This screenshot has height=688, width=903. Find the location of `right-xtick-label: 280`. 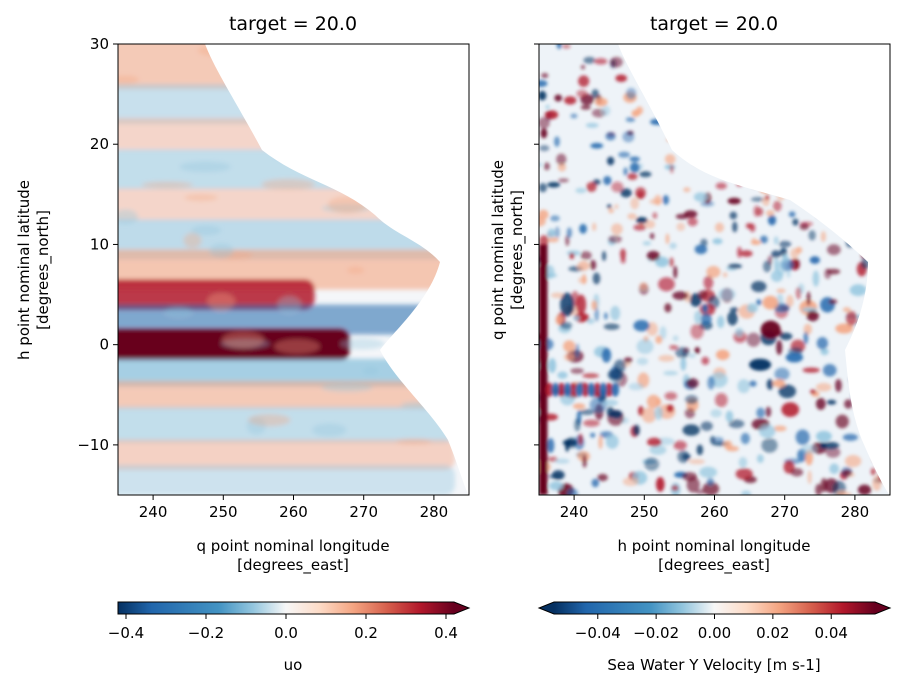

right-xtick-label: 280 is located at coordinates (855, 512).